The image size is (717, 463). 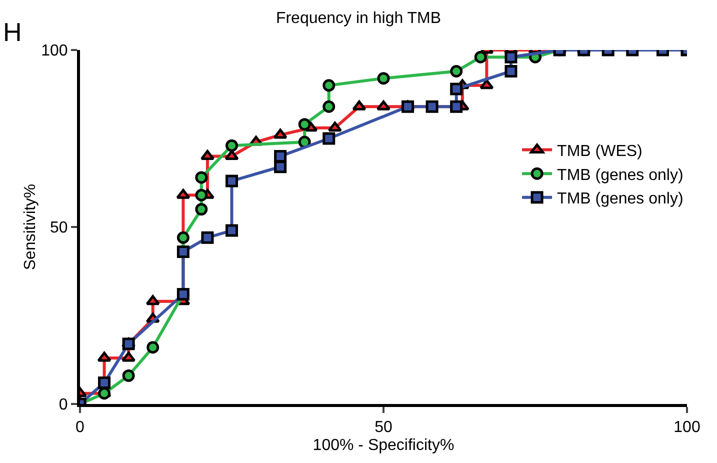 What do you see at coordinates (599, 151) in the screenshot?
I see `legend-label: TMB (WES)` at bounding box center [599, 151].